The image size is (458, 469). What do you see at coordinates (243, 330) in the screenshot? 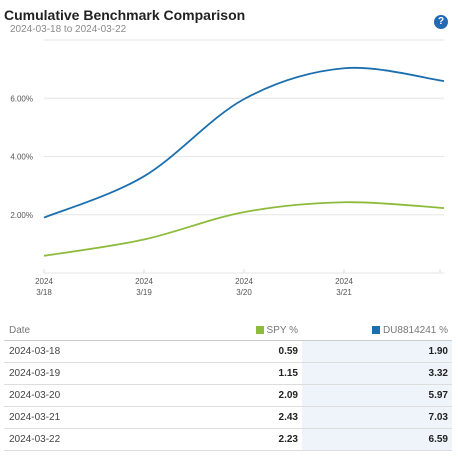
I see `column-header-spy: SPY %` at bounding box center [243, 330].